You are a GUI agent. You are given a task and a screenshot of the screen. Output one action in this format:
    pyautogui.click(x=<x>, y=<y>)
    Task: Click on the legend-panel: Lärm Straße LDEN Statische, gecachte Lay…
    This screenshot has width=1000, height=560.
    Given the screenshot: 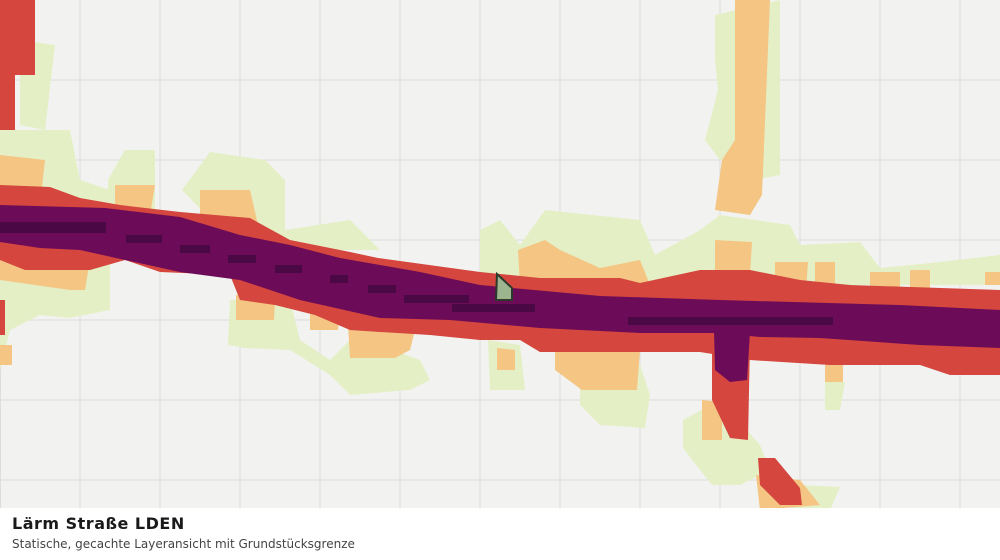 What is the action you would take?
    pyautogui.click(x=500, y=534)
    